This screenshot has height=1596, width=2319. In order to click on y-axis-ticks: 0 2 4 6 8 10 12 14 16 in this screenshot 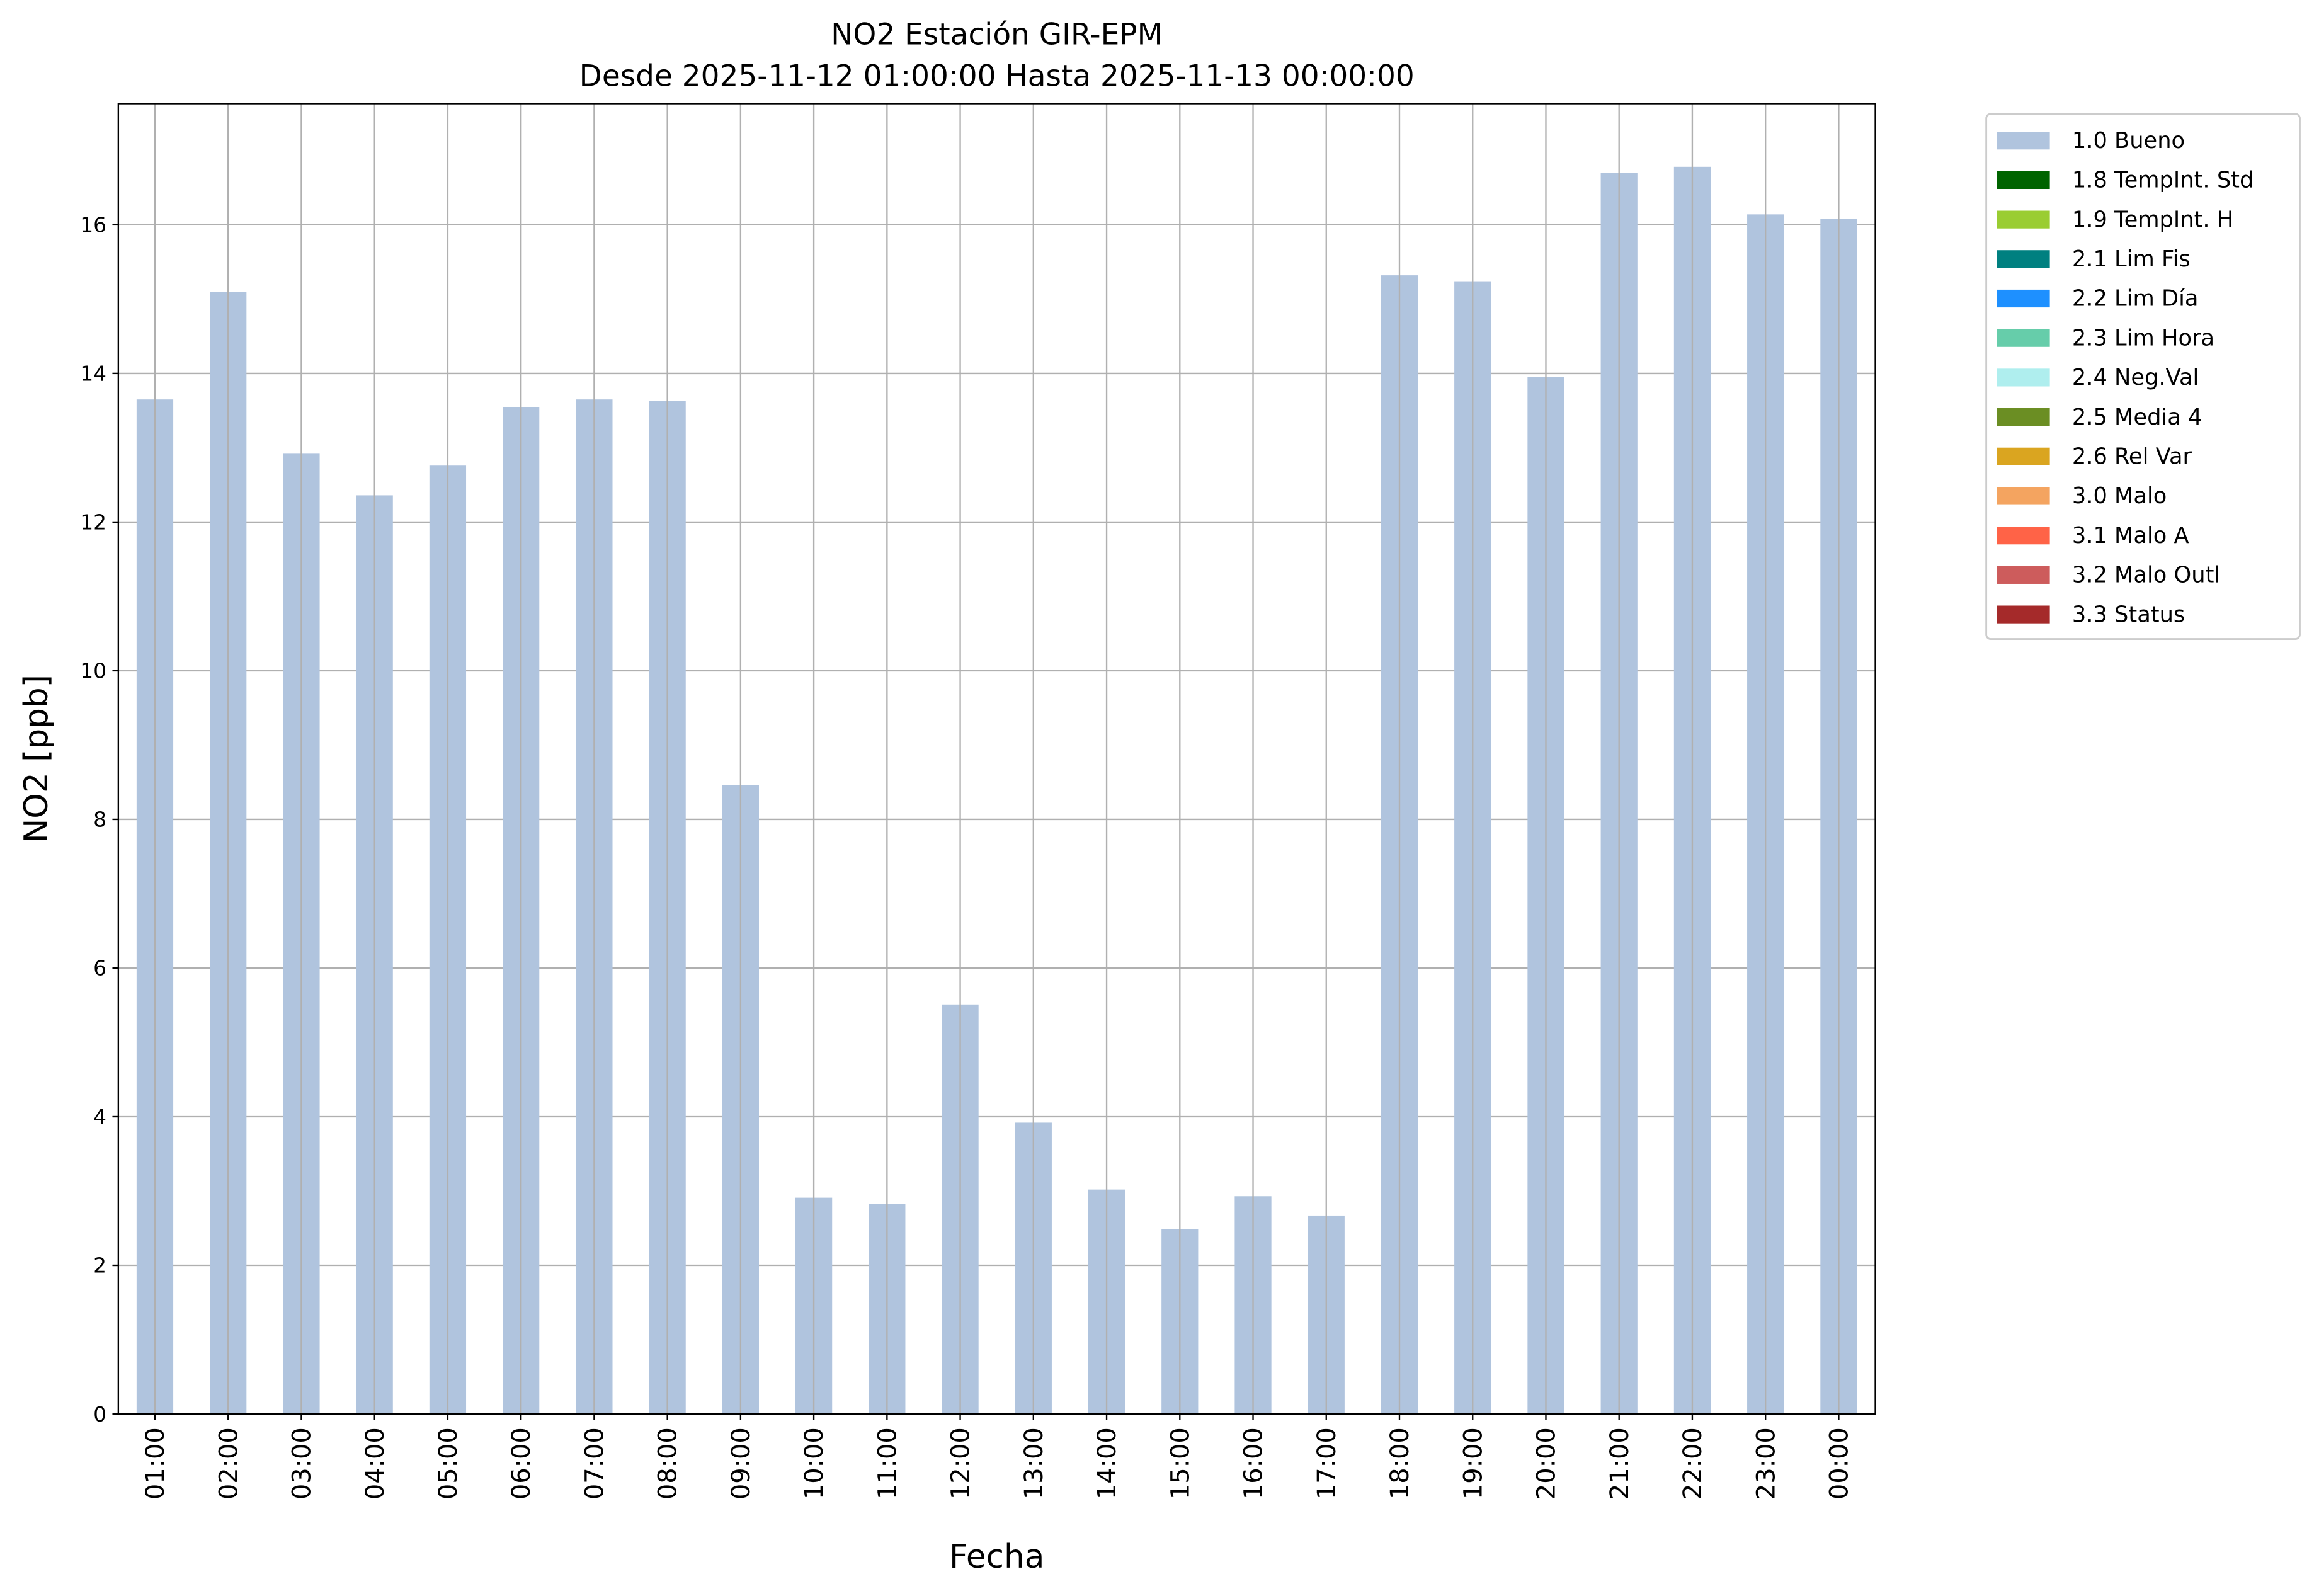, I will do `click(99, 820)`.